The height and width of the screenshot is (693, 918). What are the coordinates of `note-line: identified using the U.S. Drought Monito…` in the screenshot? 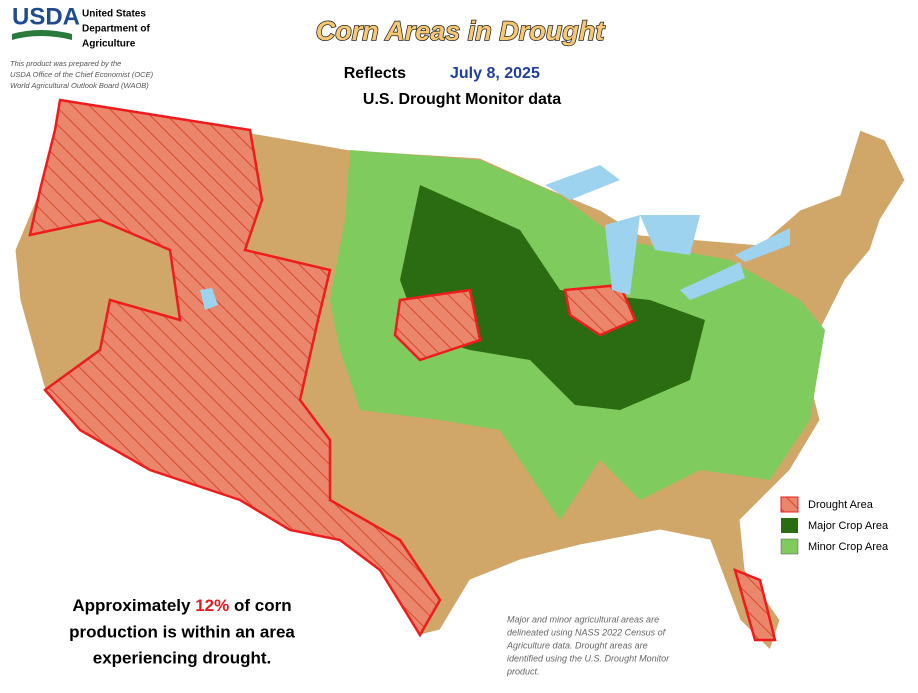 It's located at (588, 658).